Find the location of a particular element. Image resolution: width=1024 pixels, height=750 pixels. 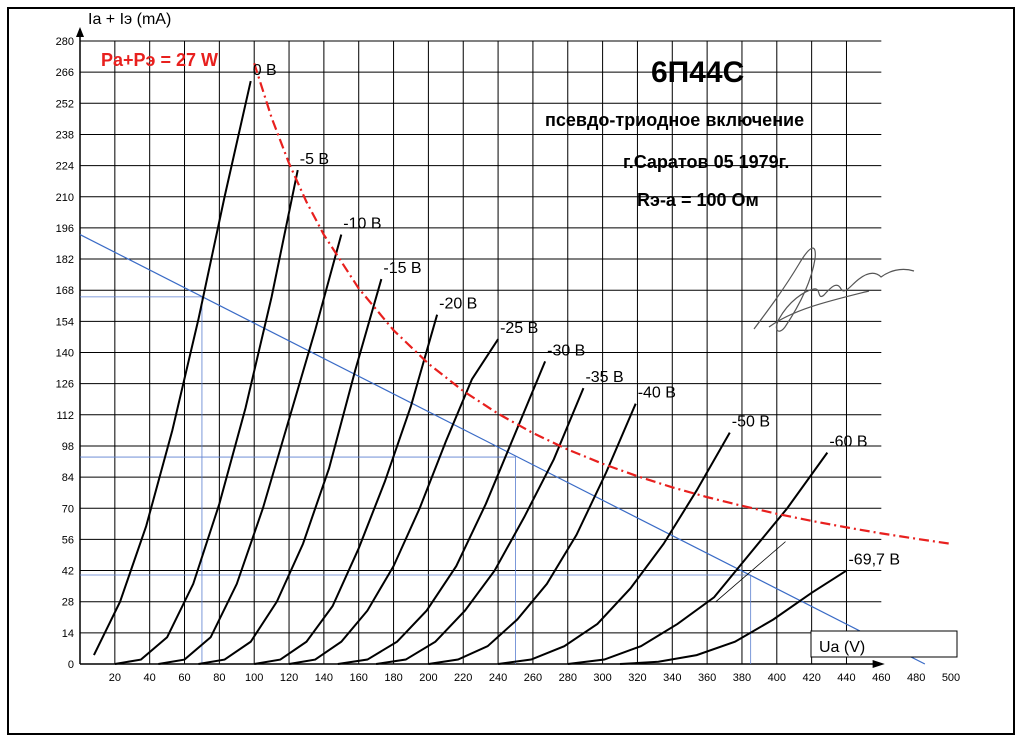

x-tick-label: 500 is located at coordinates (951, 678).